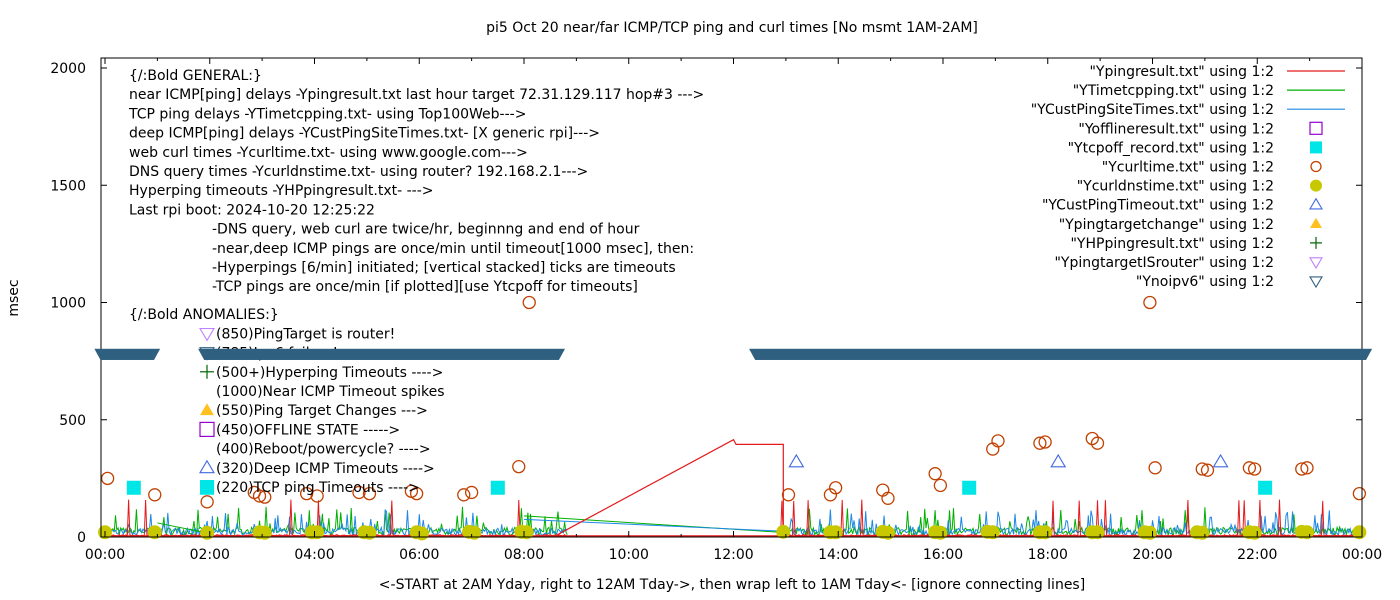  What do you see at coordinates (669, 487) in the screenshot?
I see `near-icmp-ramp-line` at bounding box center [669, 487].